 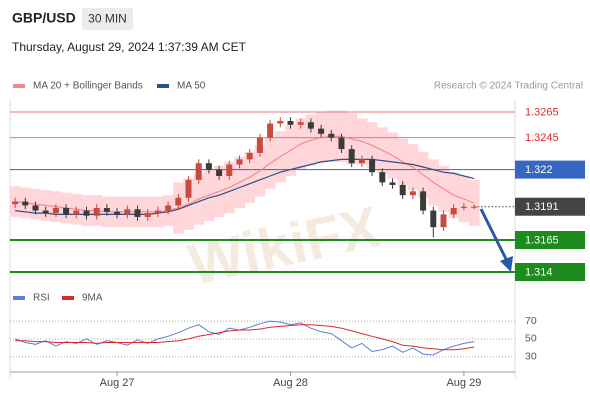 I want to click on symbol-title: GBP/USD, so click(x=44, y=18).